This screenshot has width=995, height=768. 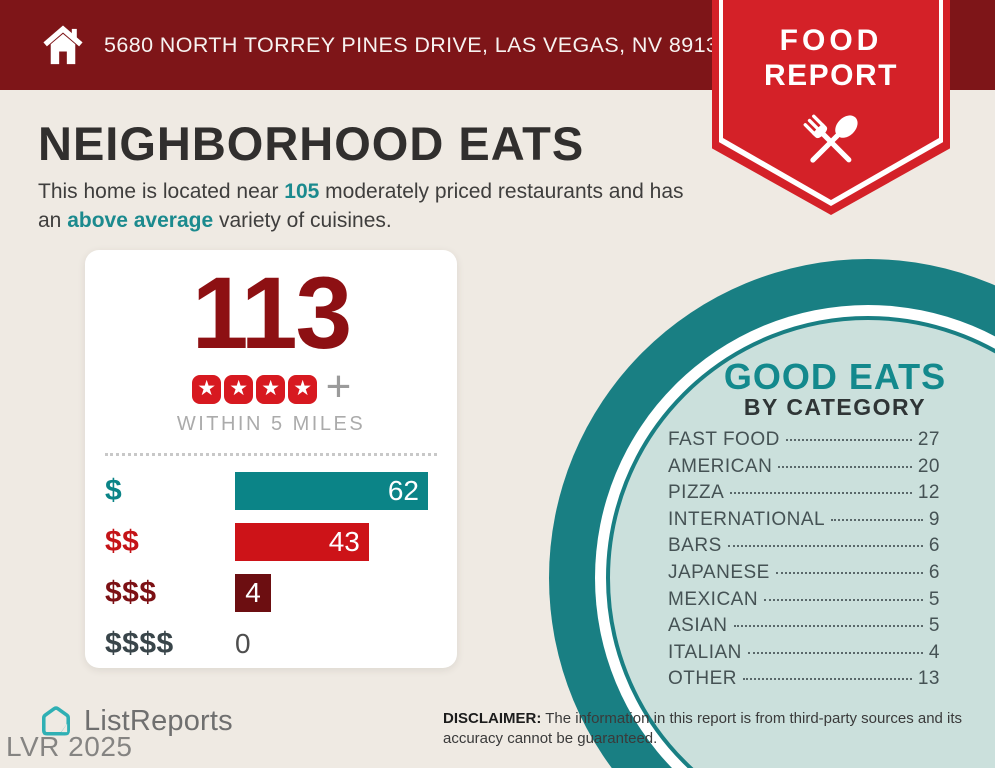 What do you see at coordinates (56, 721) in the screenshot?
I see `listreports-logo-icon` at bounding box center [56, 721].